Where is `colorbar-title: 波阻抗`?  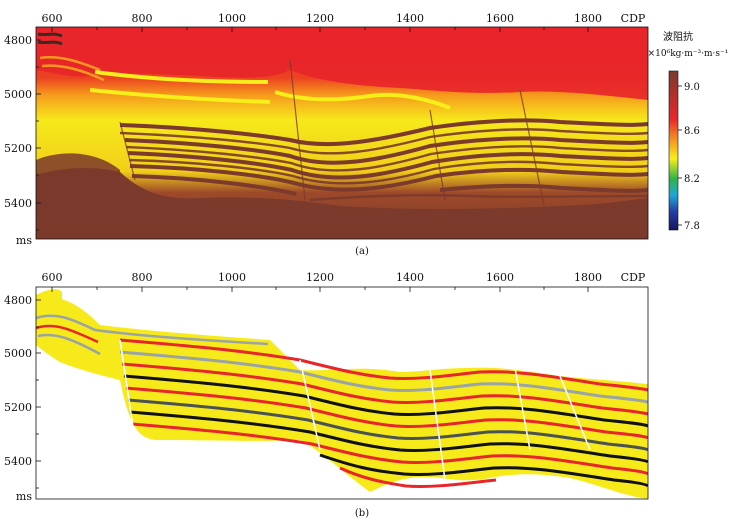 colorbar-title: 波阻抗 is located at coordinates (678, 36).